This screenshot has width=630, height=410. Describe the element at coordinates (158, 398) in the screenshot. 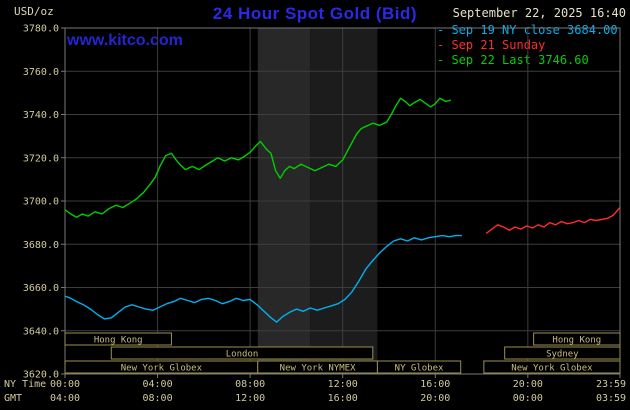

I see `gmt-tick-label: 08:00` at that location.